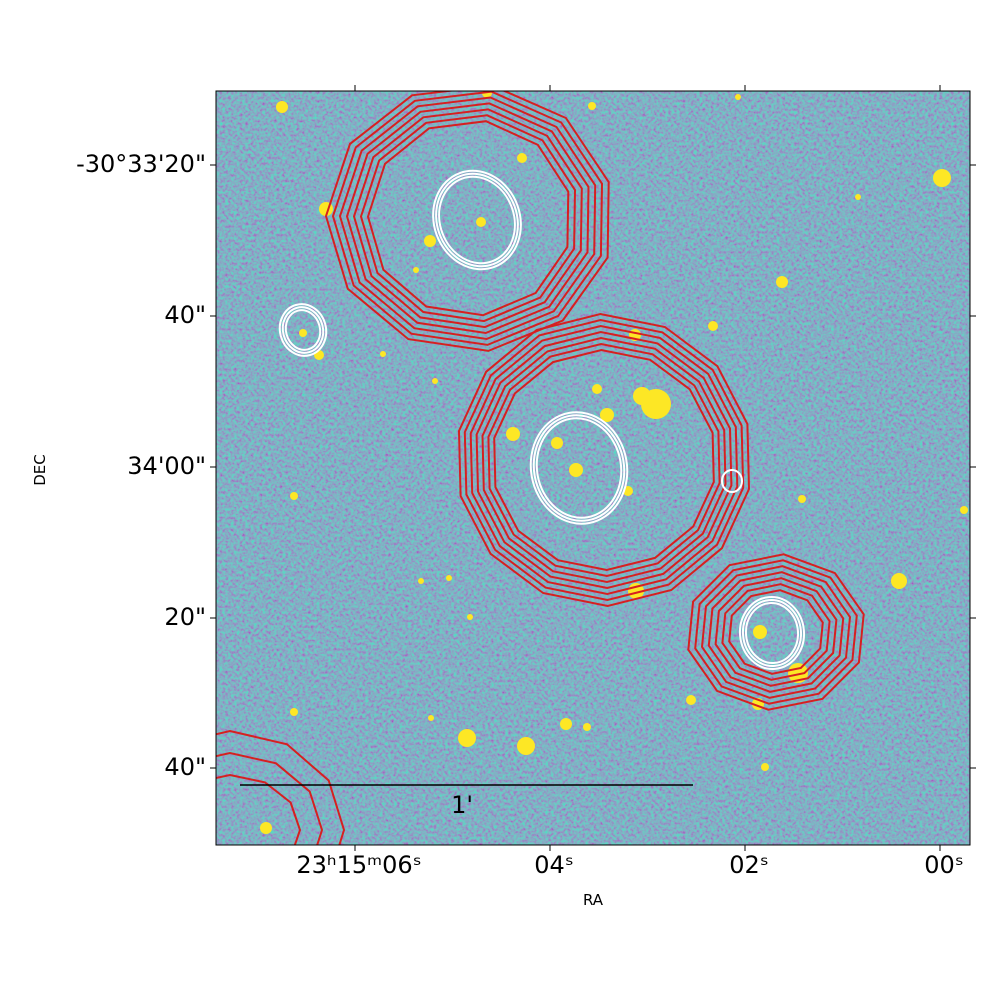 Image resolution: width=1000 pixels, height=1000 pixels. What do you see at coordinates (358, 865) in the screenshot?
I see `x-tick-label: 23ʰ15ᵐ06ˢ` at bounding box center [358, 865].